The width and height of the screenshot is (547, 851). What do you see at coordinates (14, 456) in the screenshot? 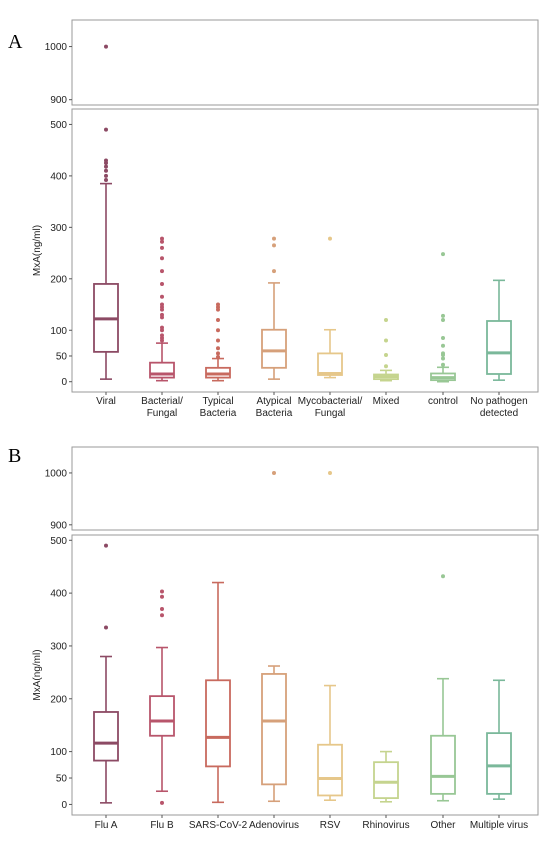
I see `panel-letter: B` at bounding box center [14, 456].